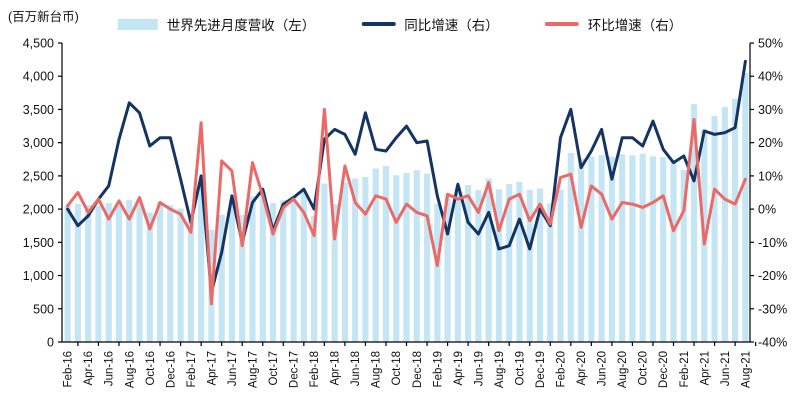  What do you see at coordinates (770, 77) in the screenshot?
I see `right-axis-tick-label: 40%` at bounding box center [770, 77].